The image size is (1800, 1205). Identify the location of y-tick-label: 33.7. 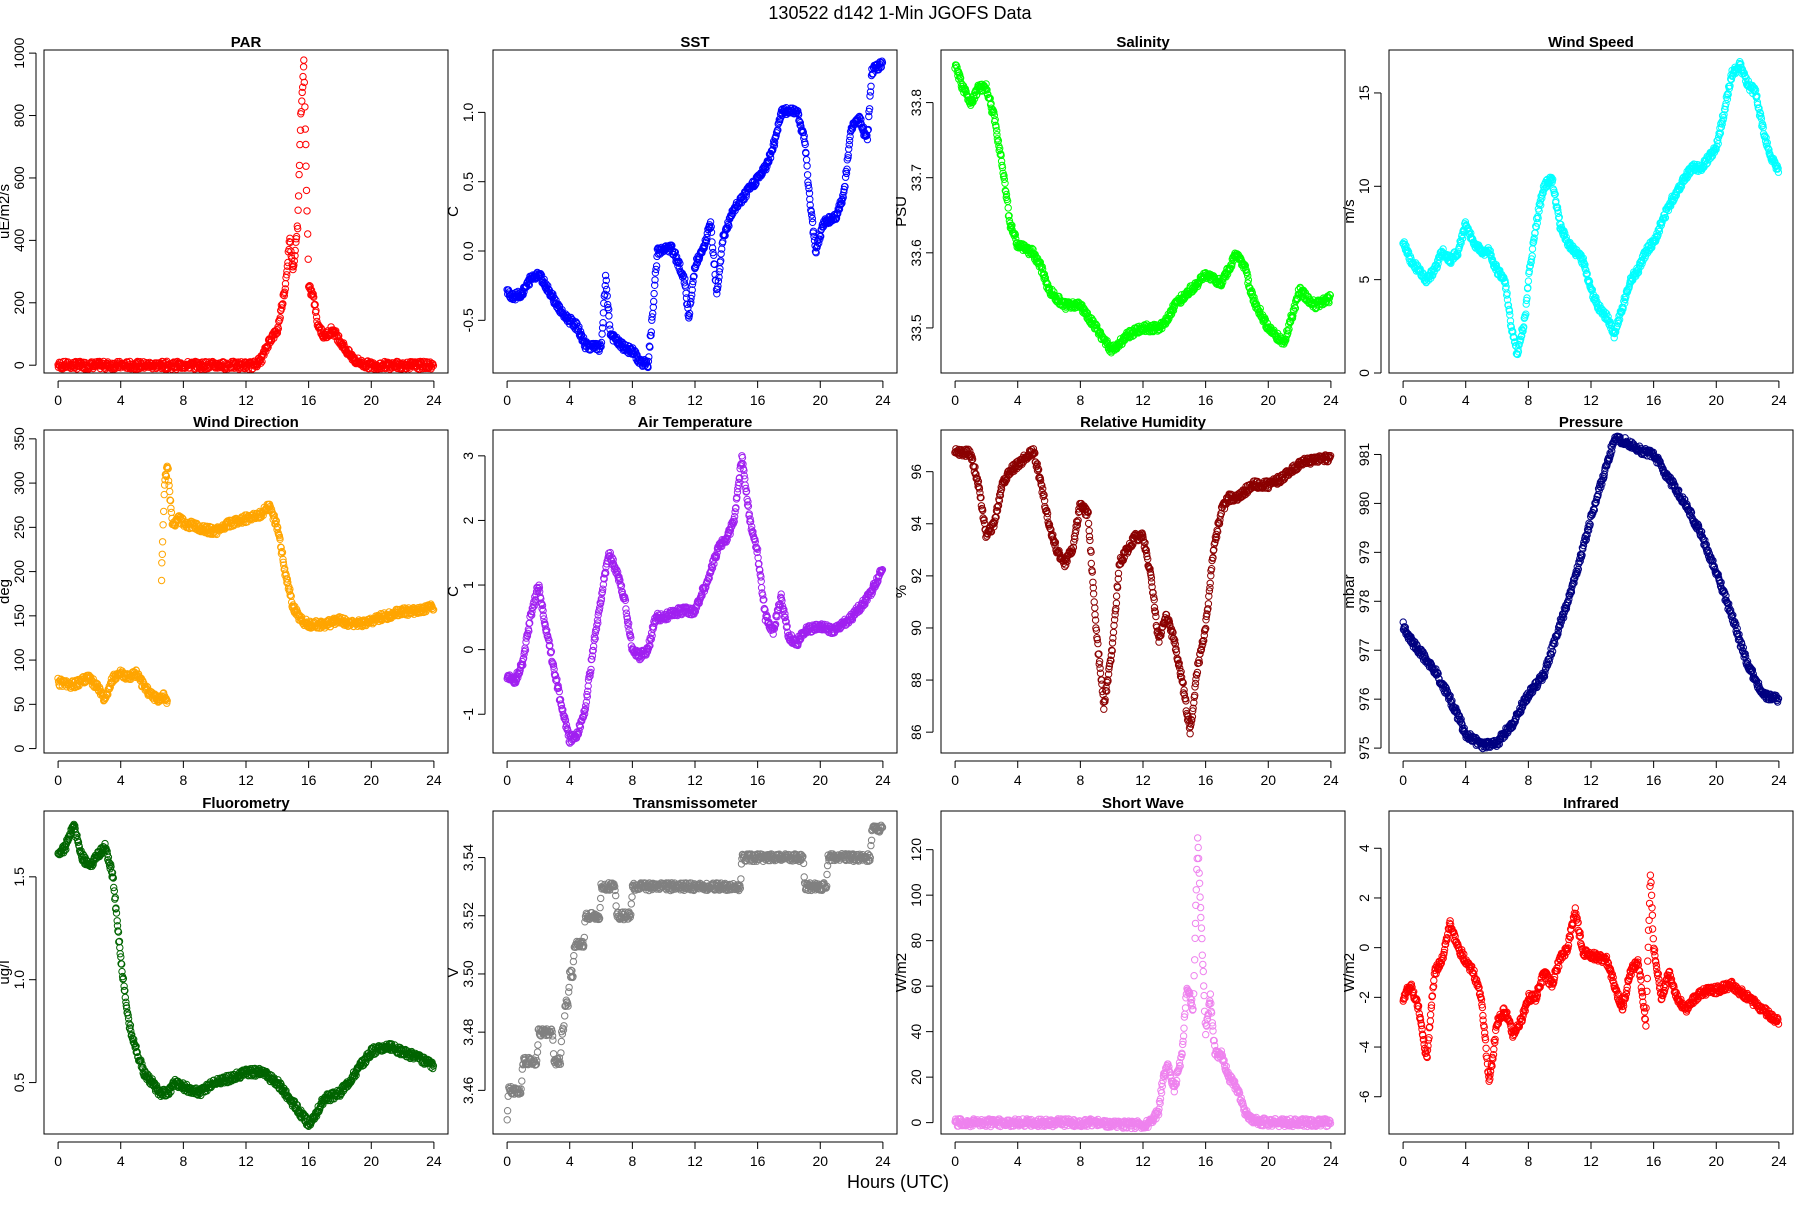
(916, 177).